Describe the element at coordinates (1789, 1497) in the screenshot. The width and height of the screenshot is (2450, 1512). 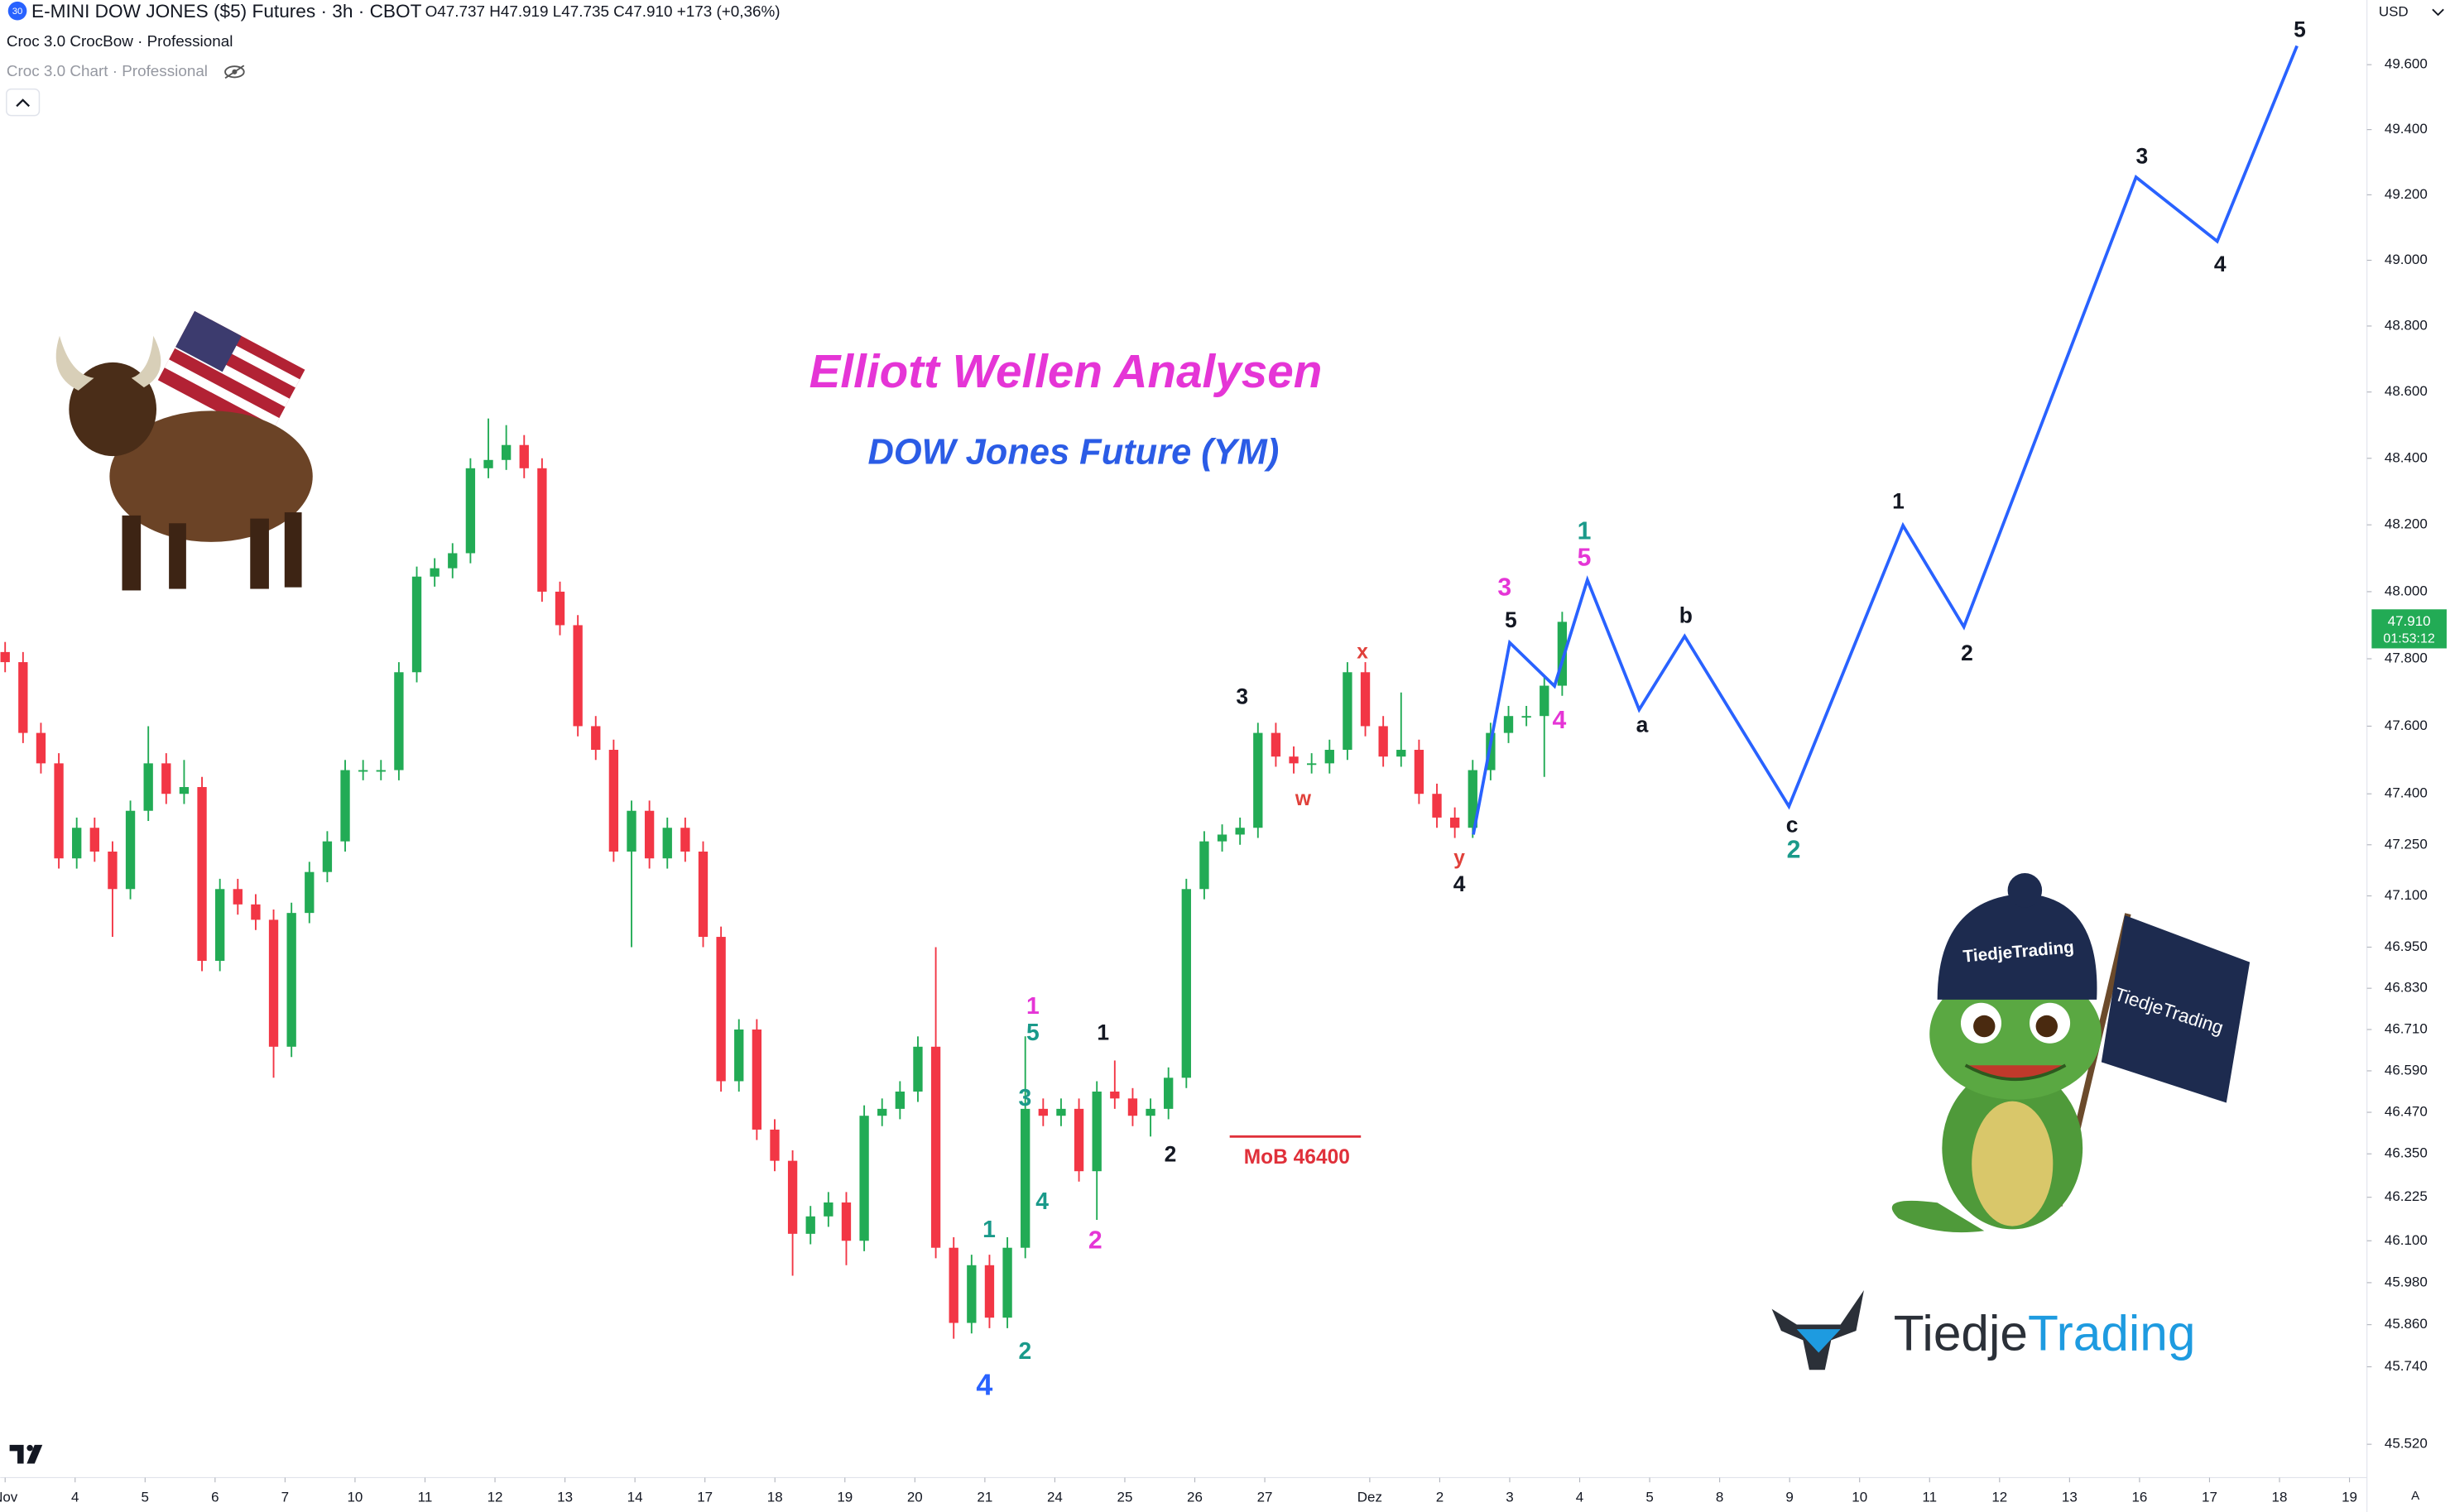
I see `x-tick-label: 9` at that location.